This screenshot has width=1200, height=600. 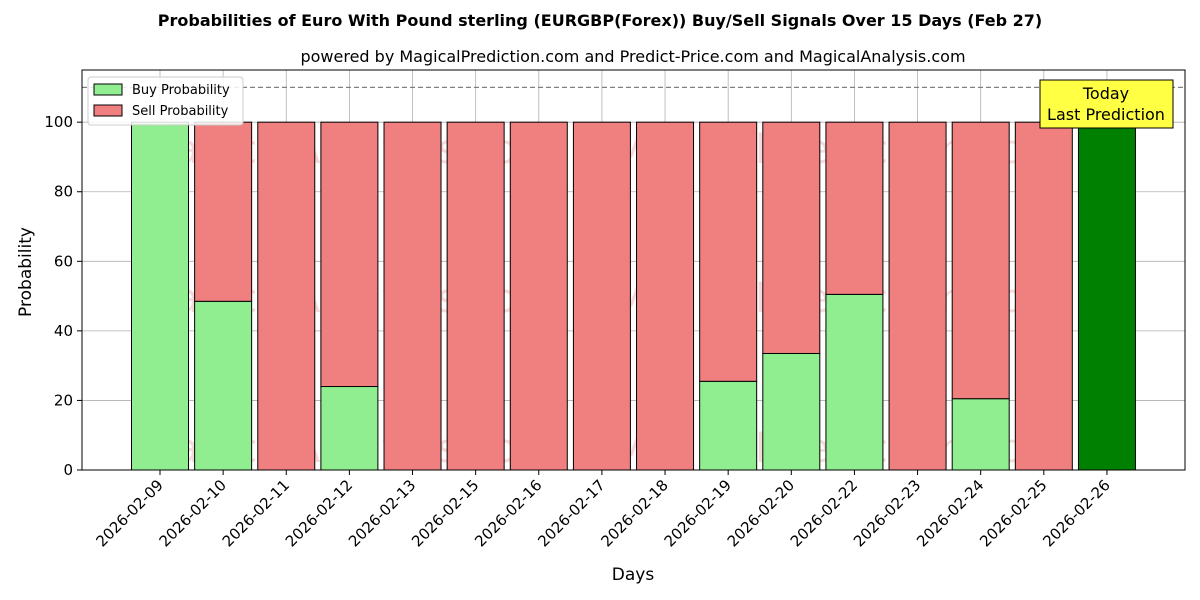 I want to click on legend-label: Buy Probability, so click(x=181, y=90).